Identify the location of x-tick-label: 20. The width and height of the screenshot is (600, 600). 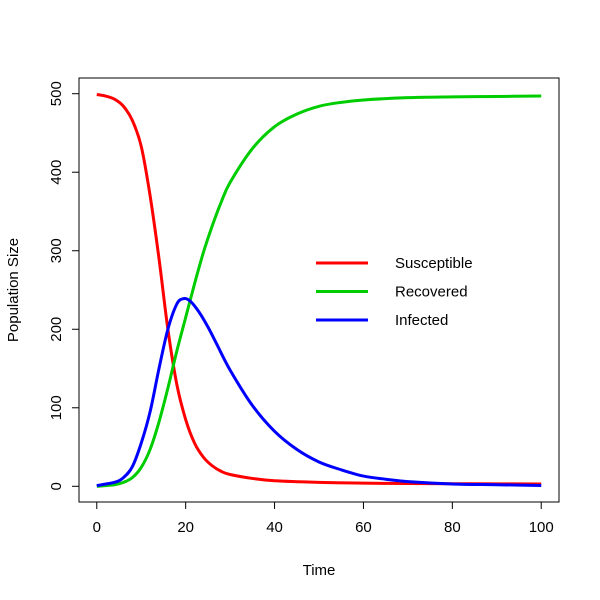
(185, 527).